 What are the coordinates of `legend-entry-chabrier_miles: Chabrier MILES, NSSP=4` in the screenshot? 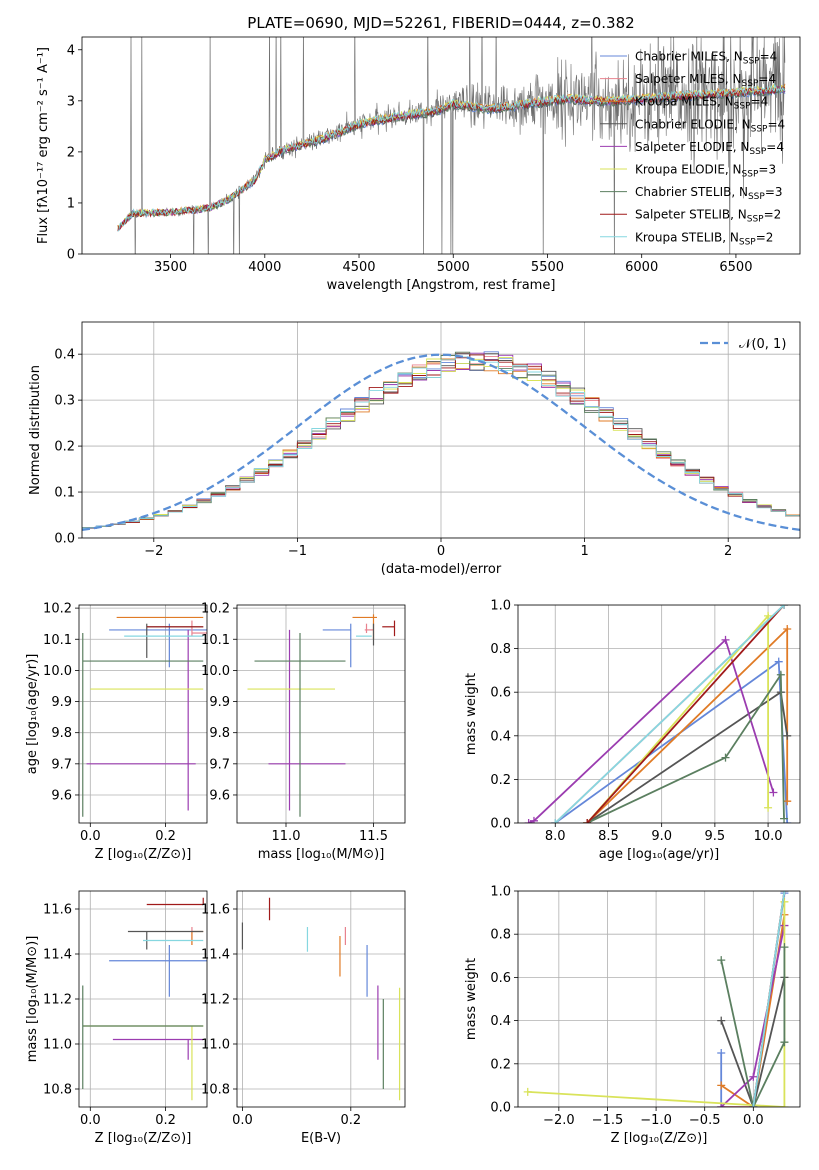 It's located at (706, 58).